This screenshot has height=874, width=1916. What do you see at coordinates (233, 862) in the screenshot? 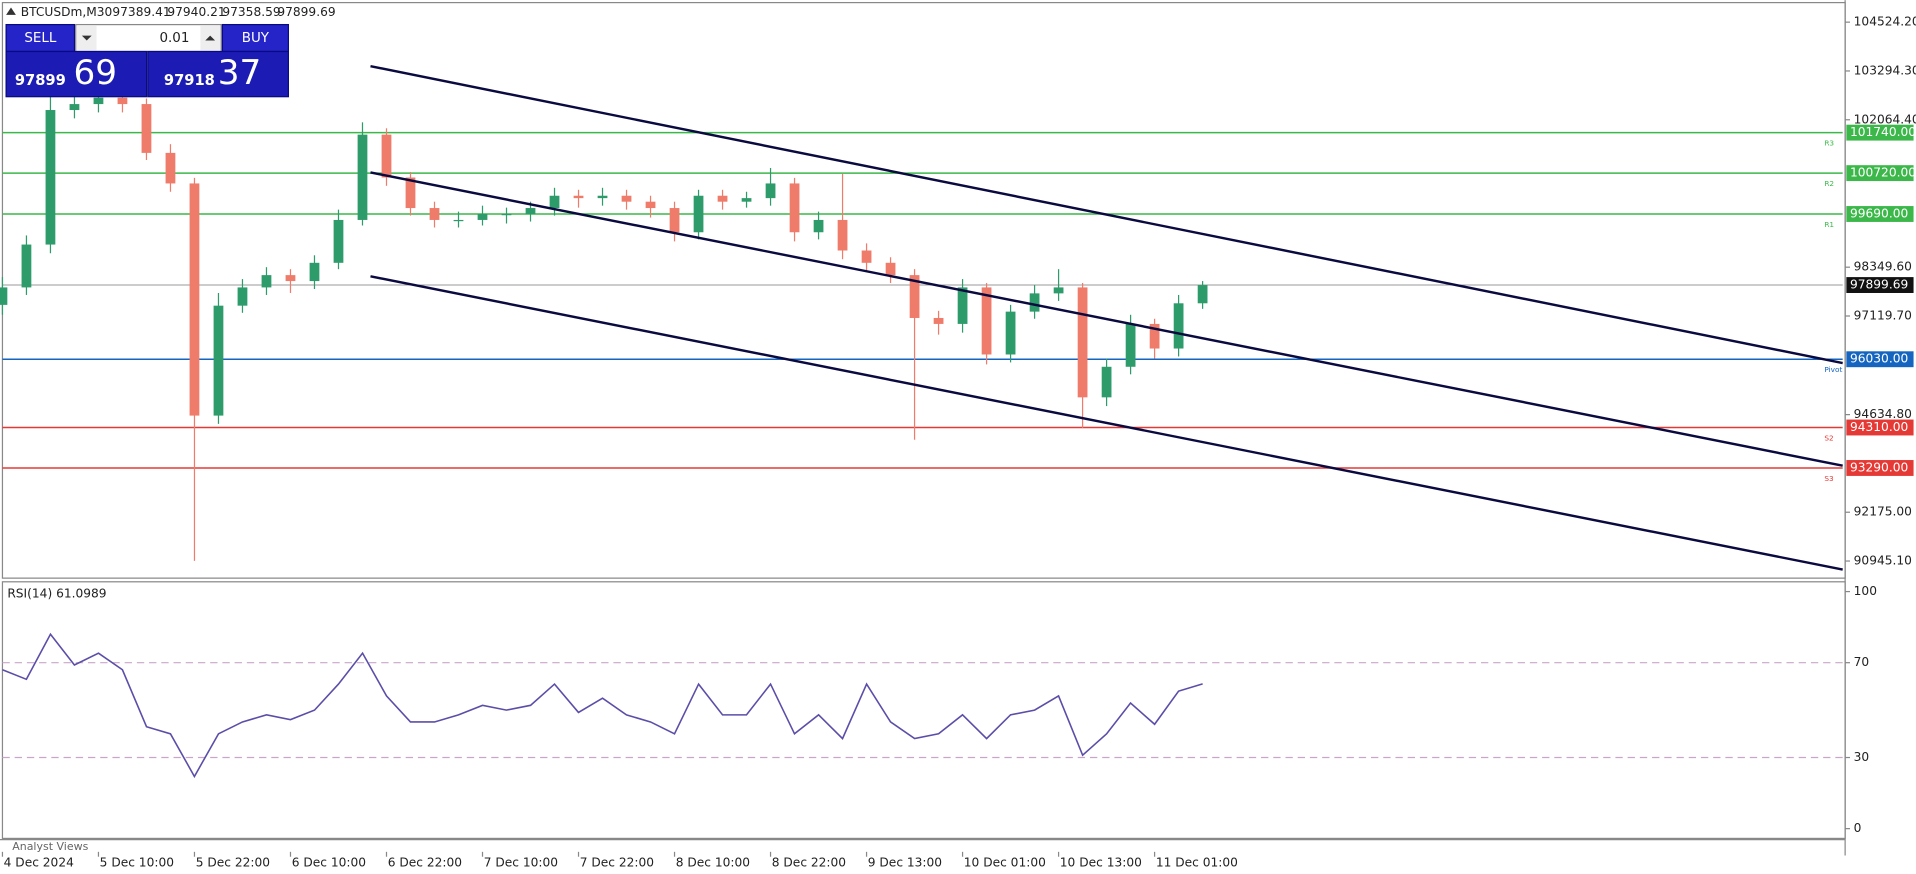
I see `x-tick-label: 5 Dec 22:00` at bounding box center [233, 862].